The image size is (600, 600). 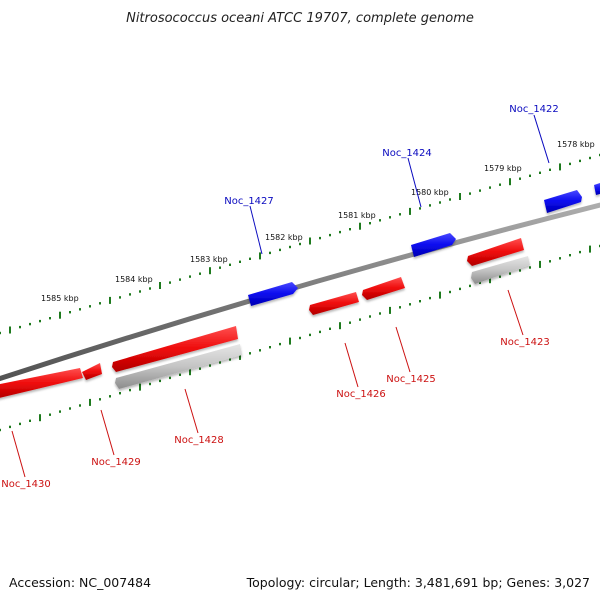 What do you see at coordinates (525, 342) in the screenshot?
I see `gene-label-noc-1423: Noc_1423` at bounding box center [525, 342].